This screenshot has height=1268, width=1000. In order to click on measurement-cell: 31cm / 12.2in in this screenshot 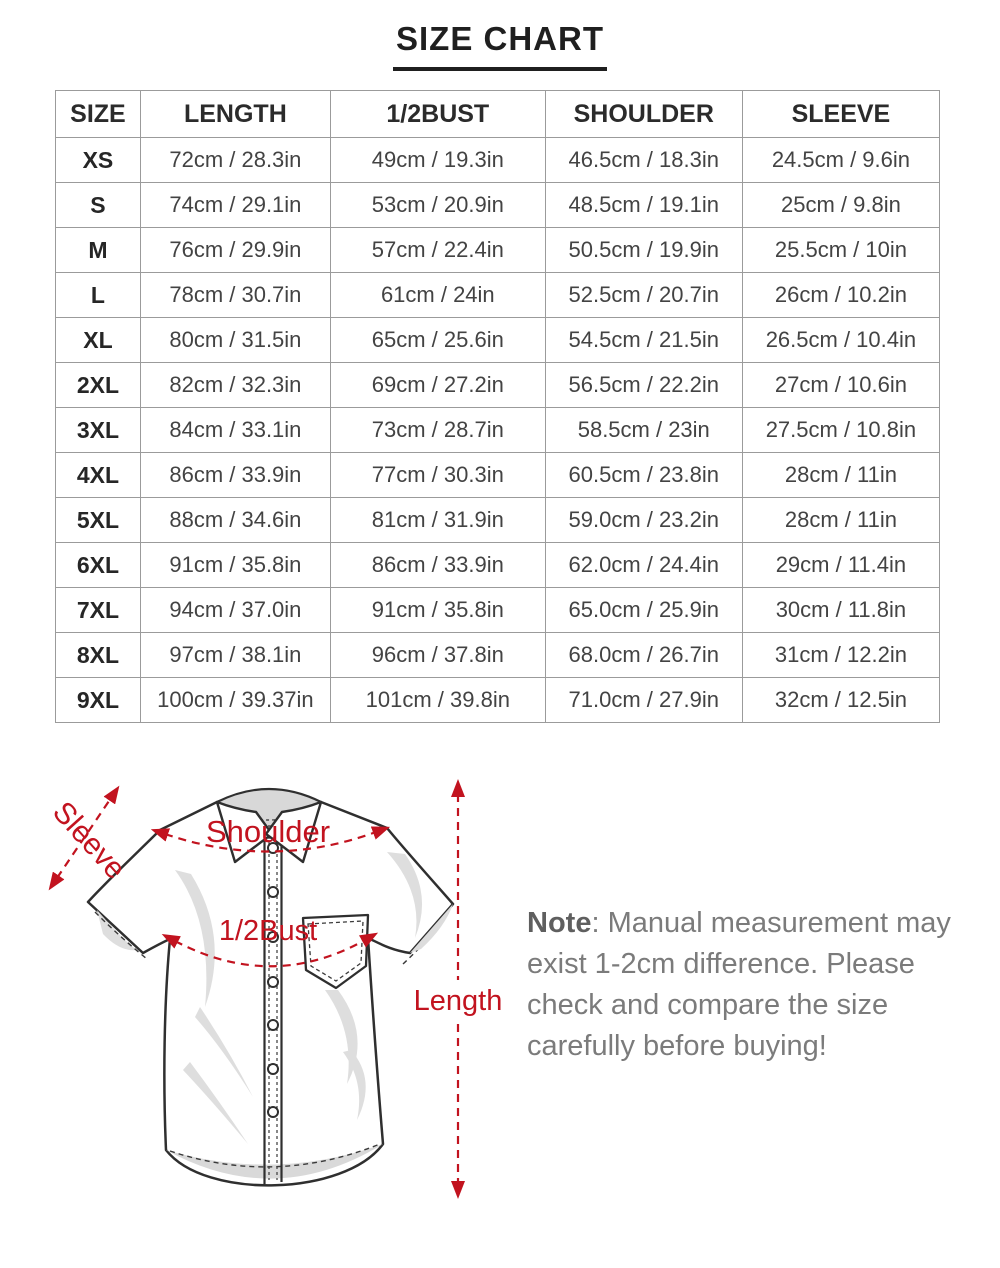, I will do `click(841, 655)`.